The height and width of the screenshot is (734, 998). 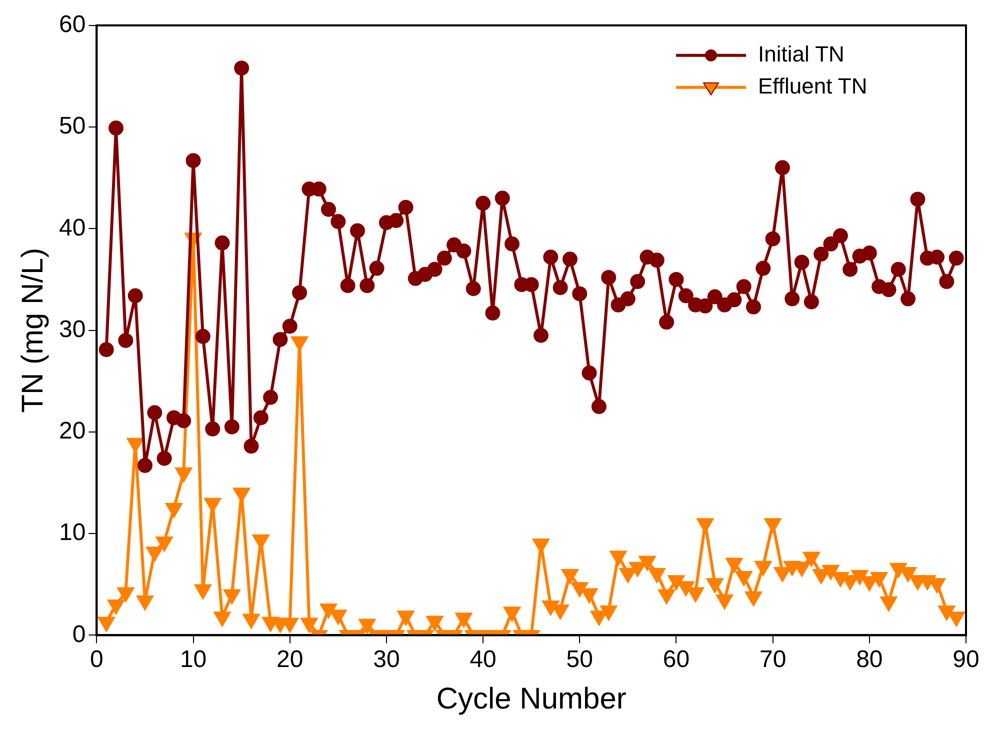 What do you see at coordinates (579, 660) in the screenshot?
I see `x-tick-label: 50` at bounding box center [579, 660].